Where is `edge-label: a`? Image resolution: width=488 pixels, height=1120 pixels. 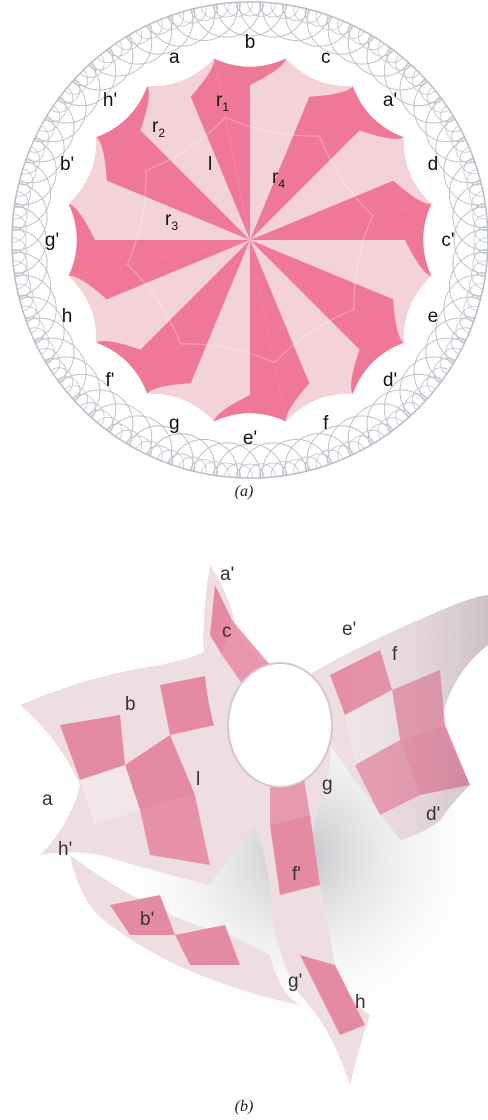 edge-label: a is located at coordinates (174, 57).